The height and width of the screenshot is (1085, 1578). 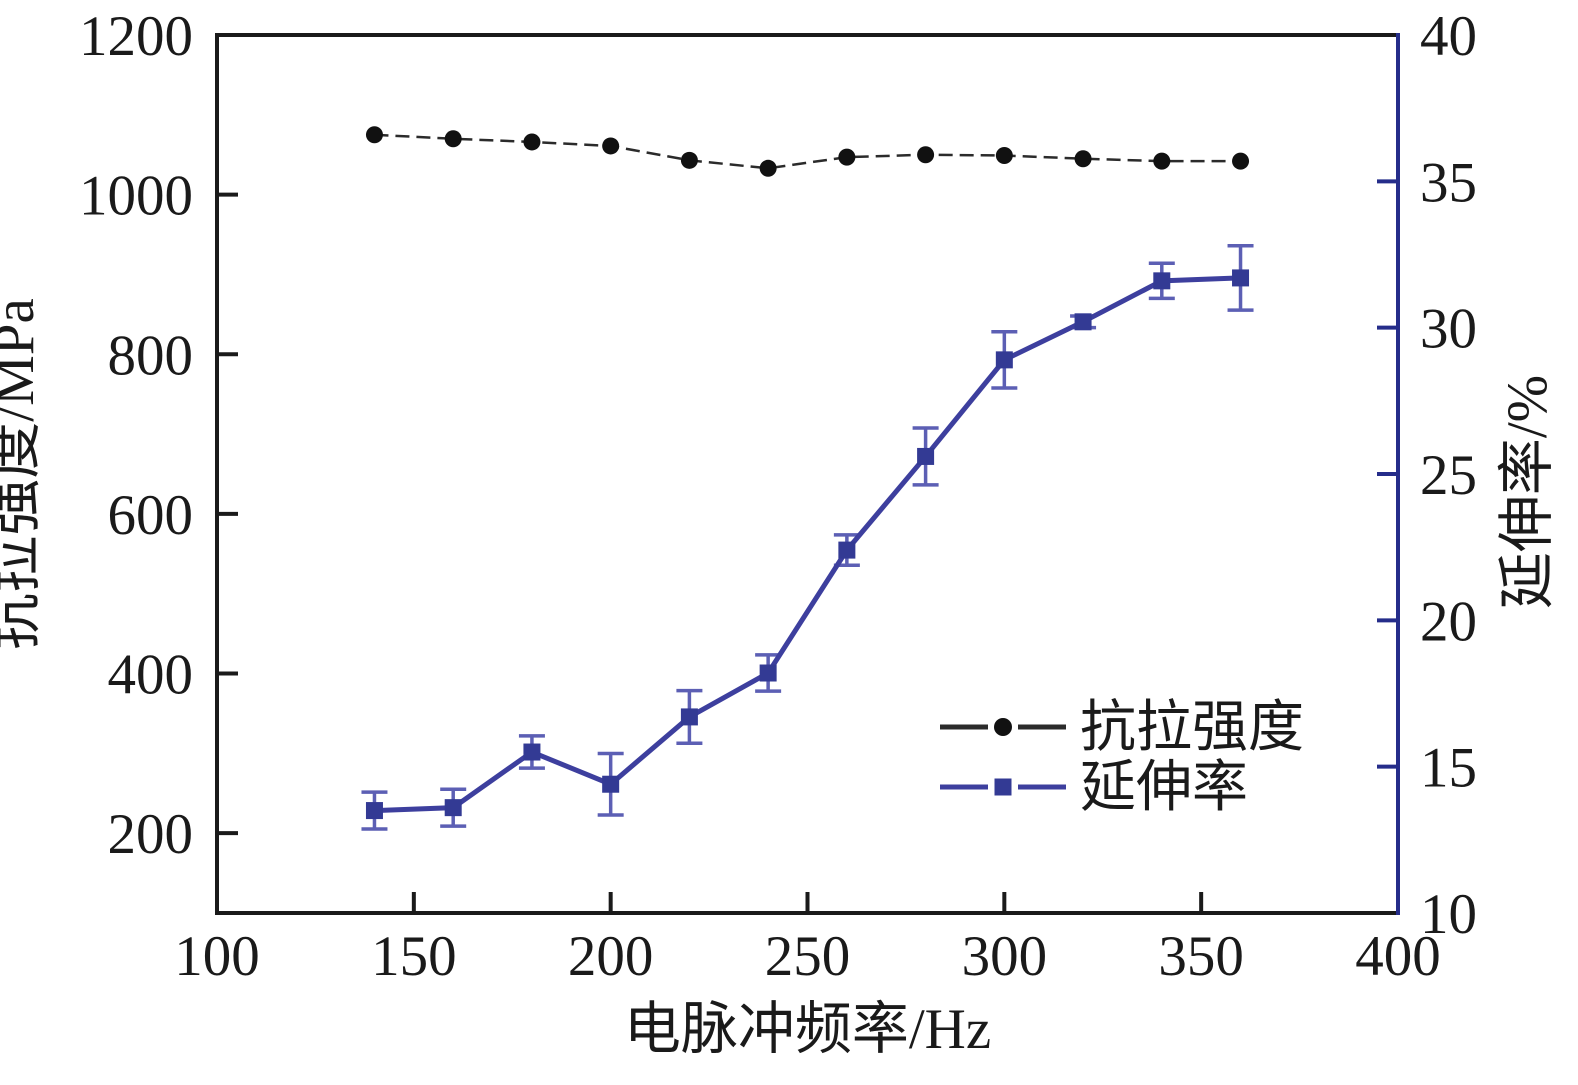 What do you see at coordinates (1201, 956) in the screenshot?
I see `x-tick-label: 350` at bounding box center [1201, 956].